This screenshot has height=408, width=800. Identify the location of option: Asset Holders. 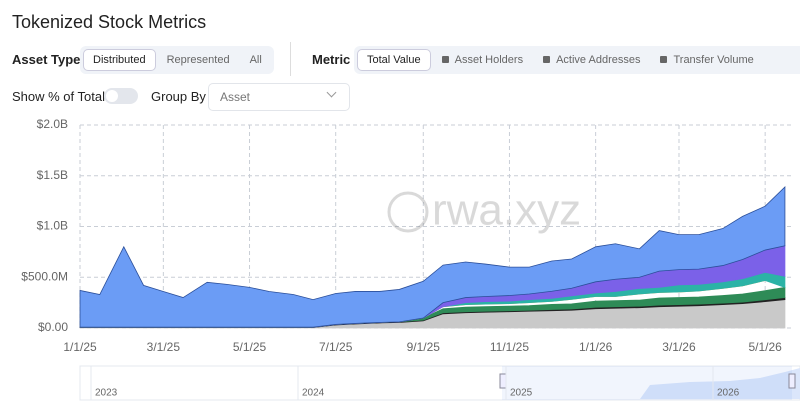
(482, 60).